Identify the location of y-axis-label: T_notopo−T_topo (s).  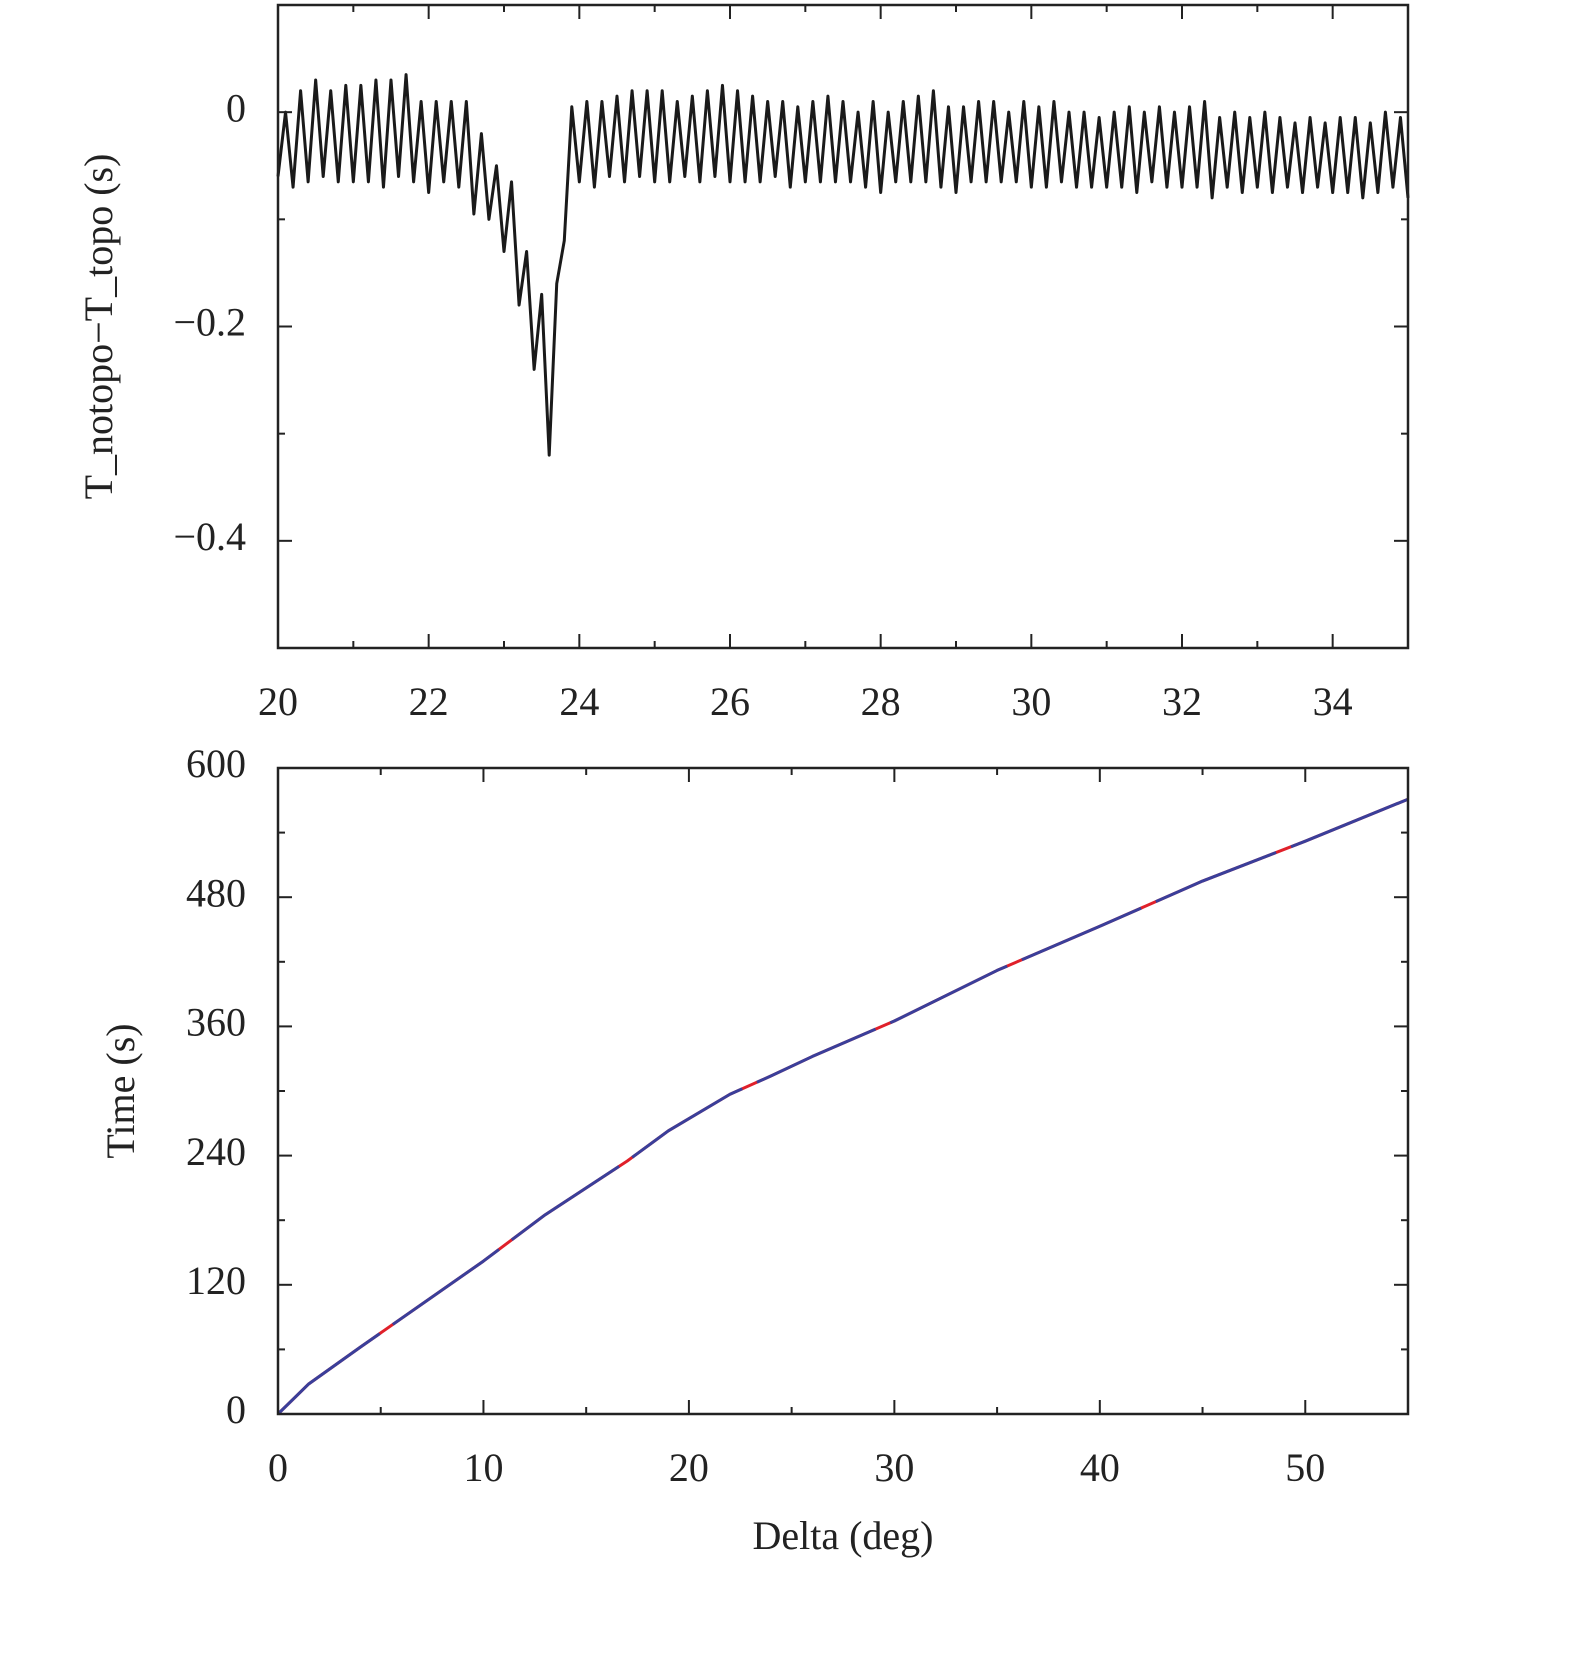
(98, 327).